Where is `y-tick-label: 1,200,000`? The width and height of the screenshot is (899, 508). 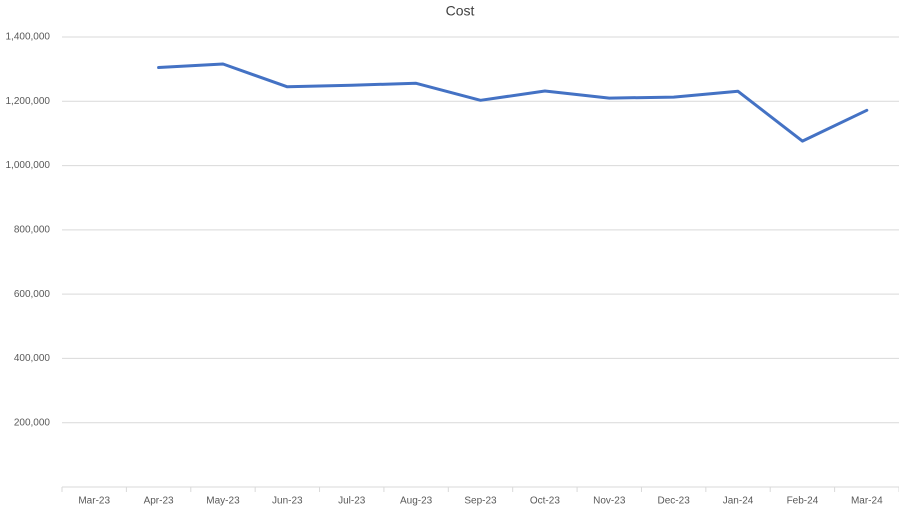
y-tick-label: 1,200,000 is located at coordinates (28, 101).